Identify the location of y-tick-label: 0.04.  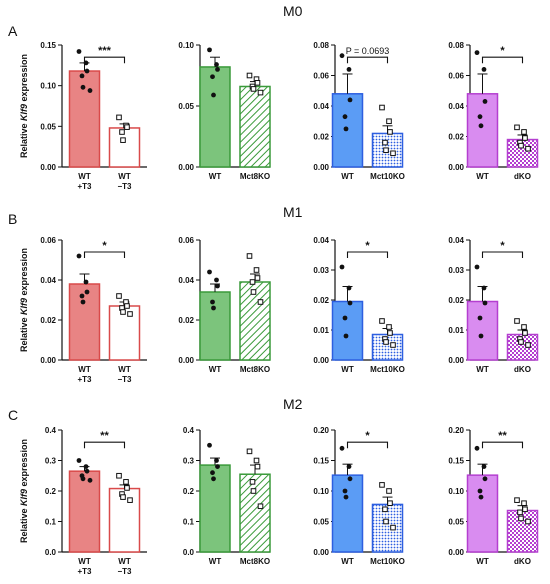
(456, 240).